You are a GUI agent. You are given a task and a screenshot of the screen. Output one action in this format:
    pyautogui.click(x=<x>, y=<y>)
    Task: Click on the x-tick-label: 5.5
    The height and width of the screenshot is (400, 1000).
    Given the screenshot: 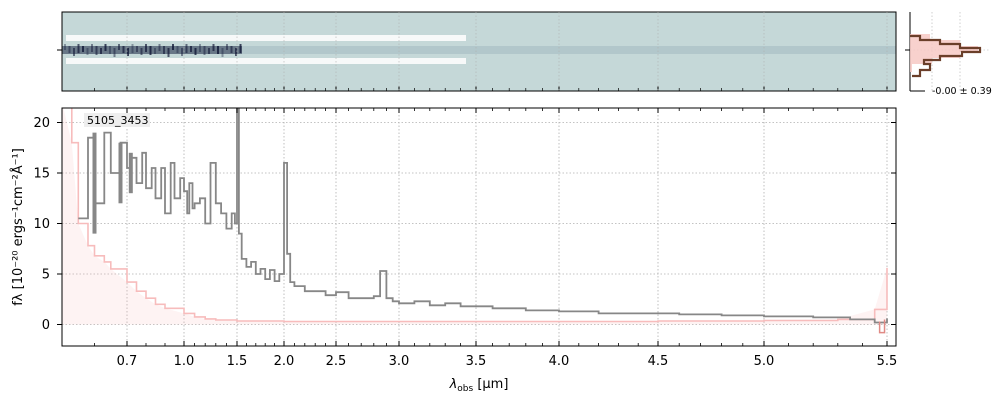 What is the action you would take?
    pyautogui.click(x=887, y=361)
    